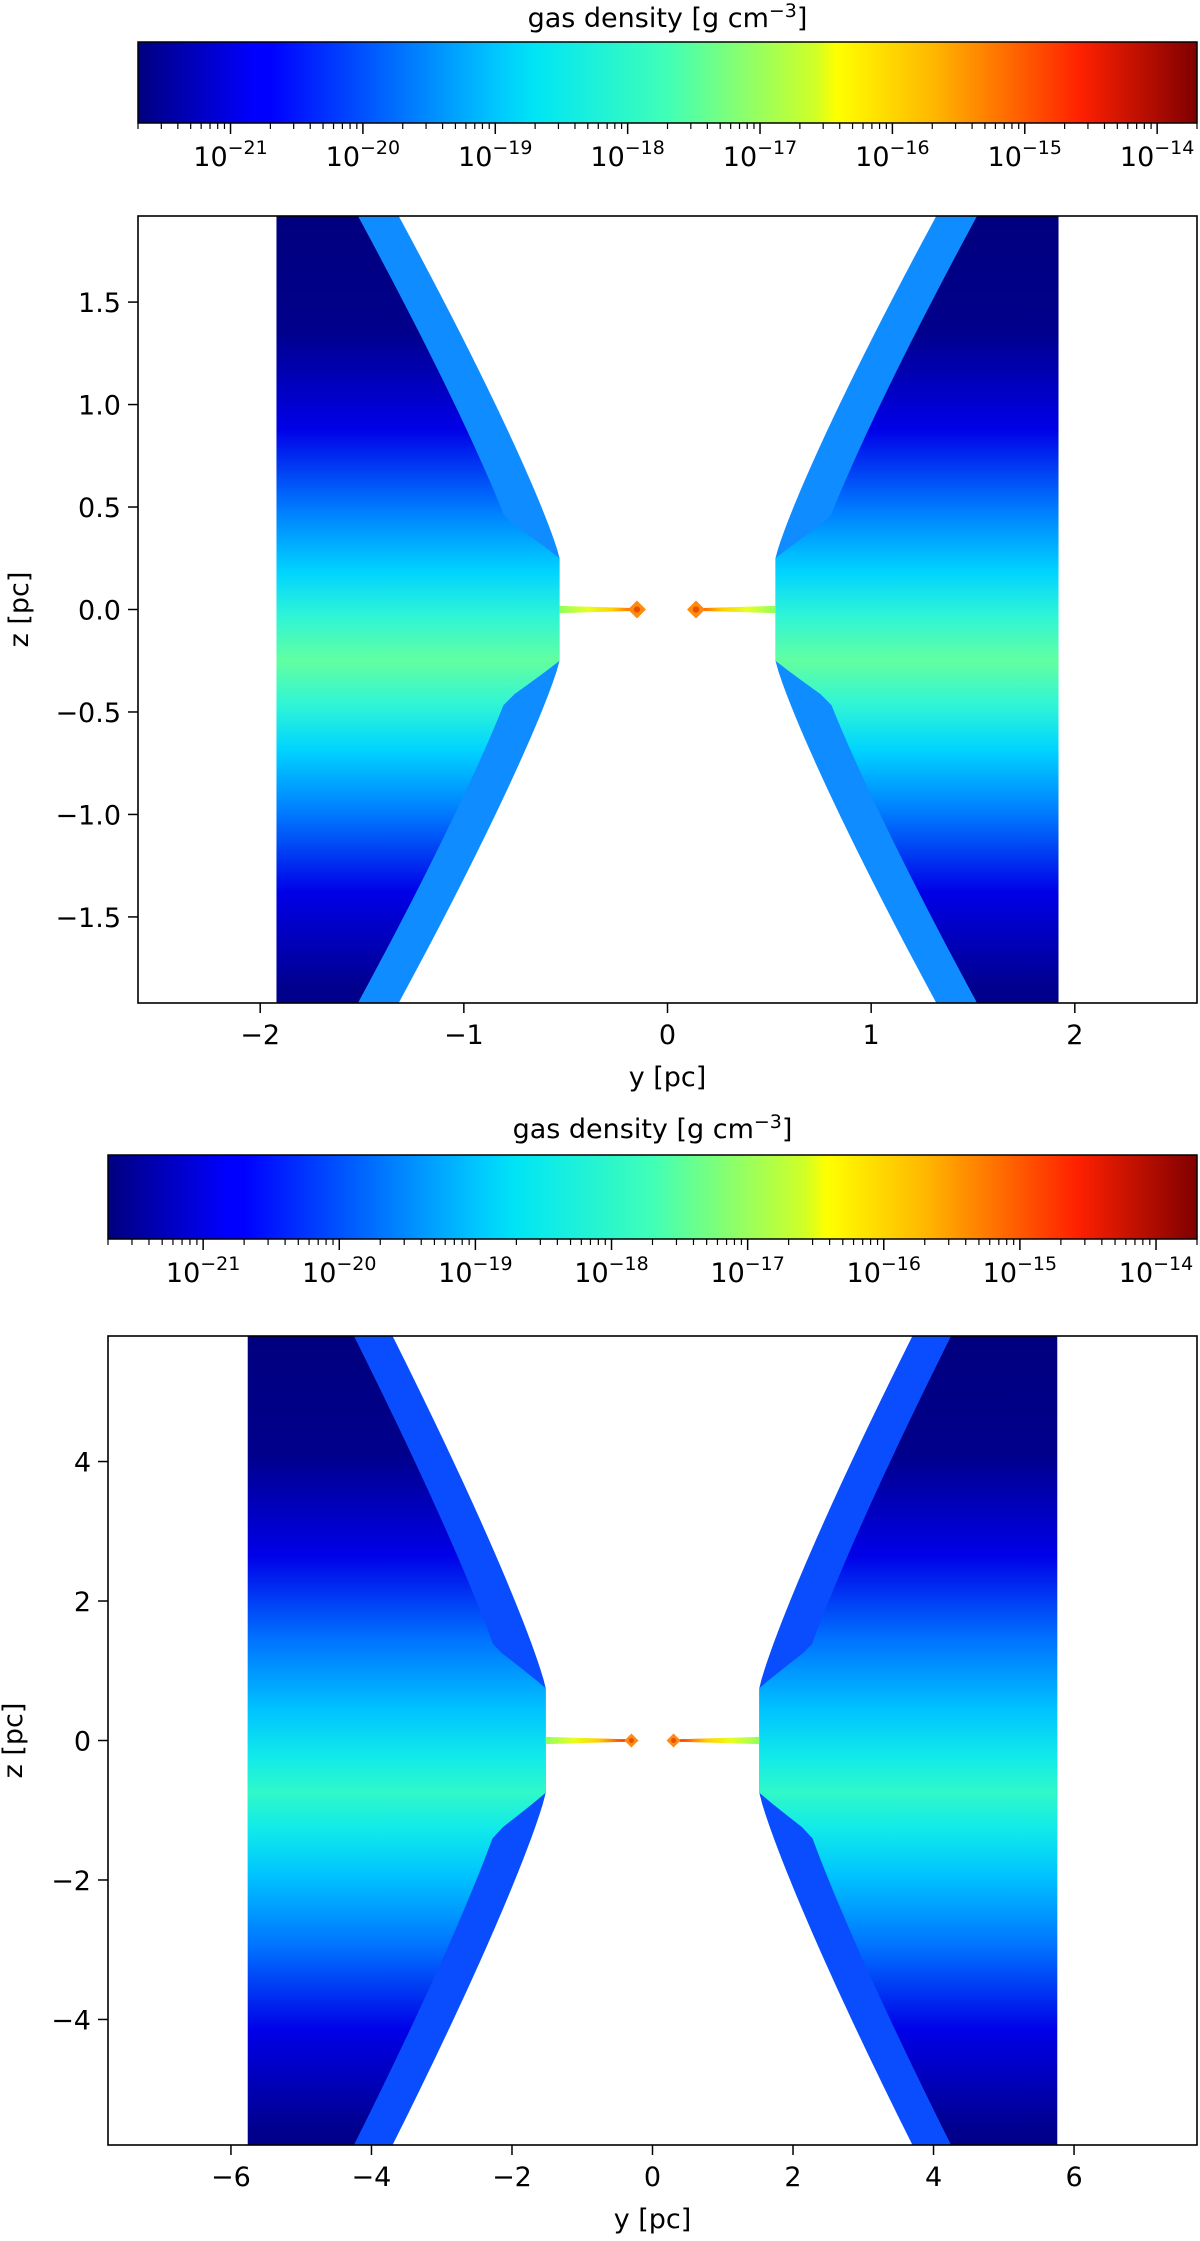 This screenshot has height=2241, width=1200. Describe the element at coordinates (667, 1035) in the screenshot. I see `panel1-x-tick-label: 0` at that location.